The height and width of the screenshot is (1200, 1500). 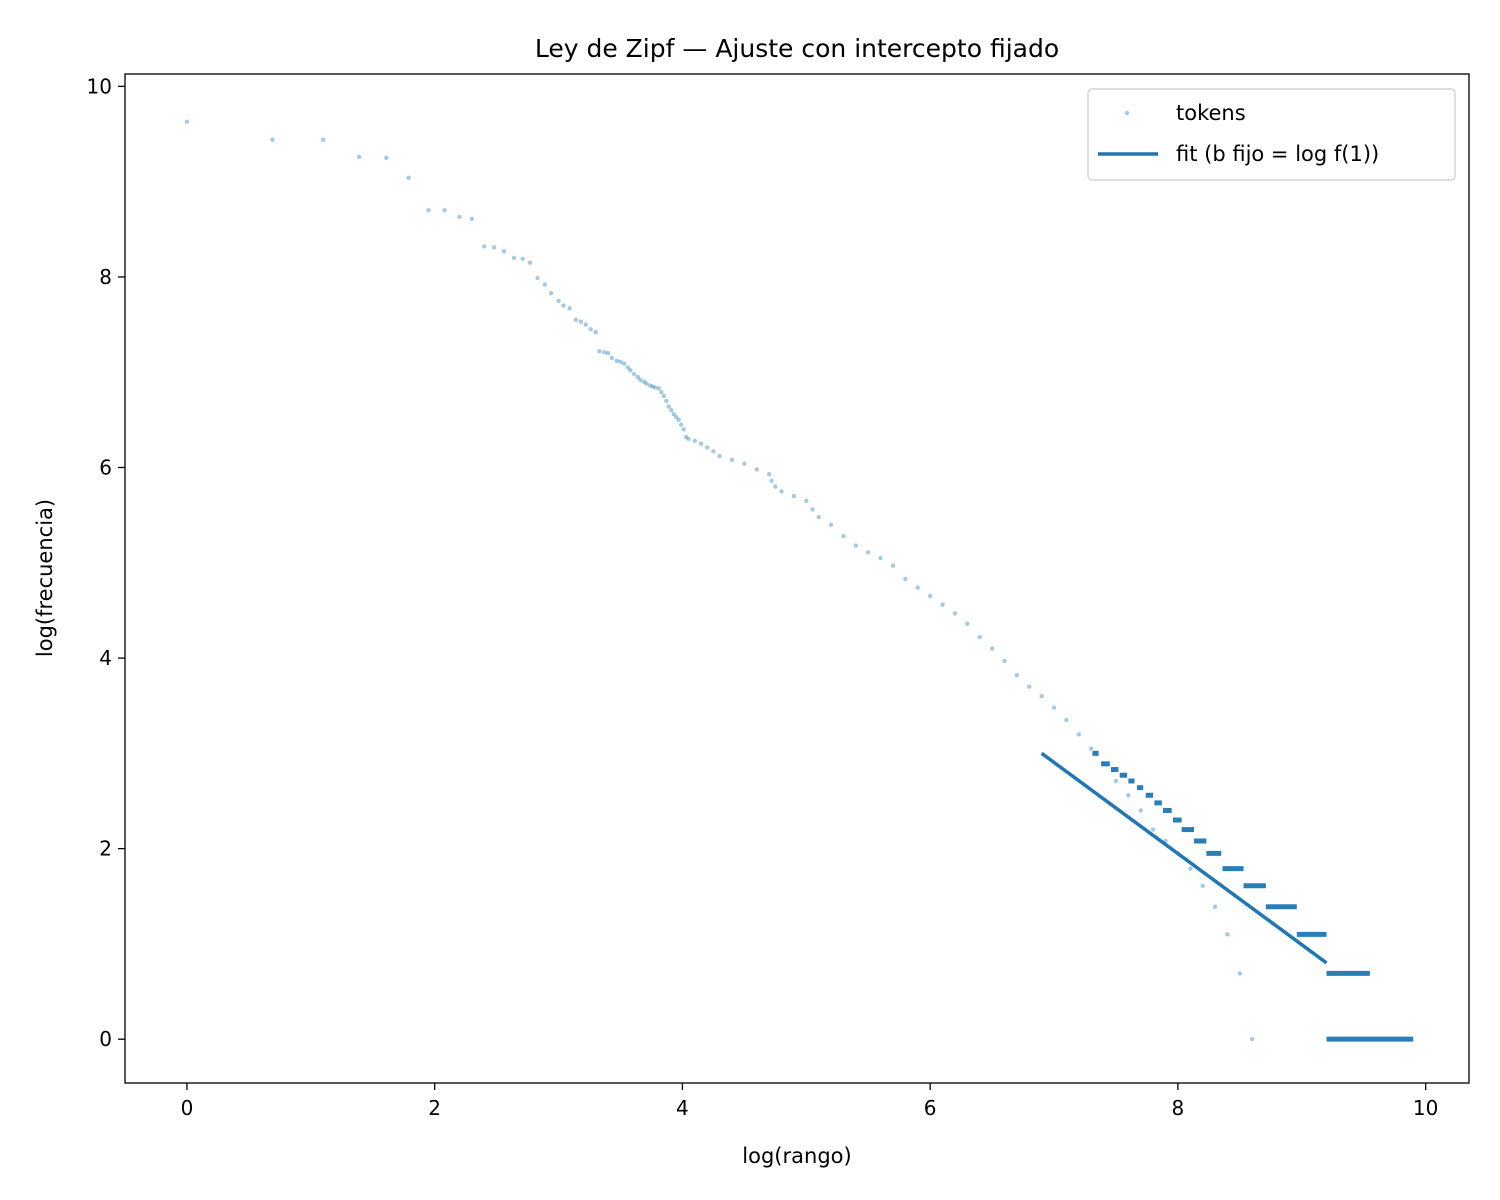 I want to click on x-tick-label: 6, so click(x=930, y=1108).